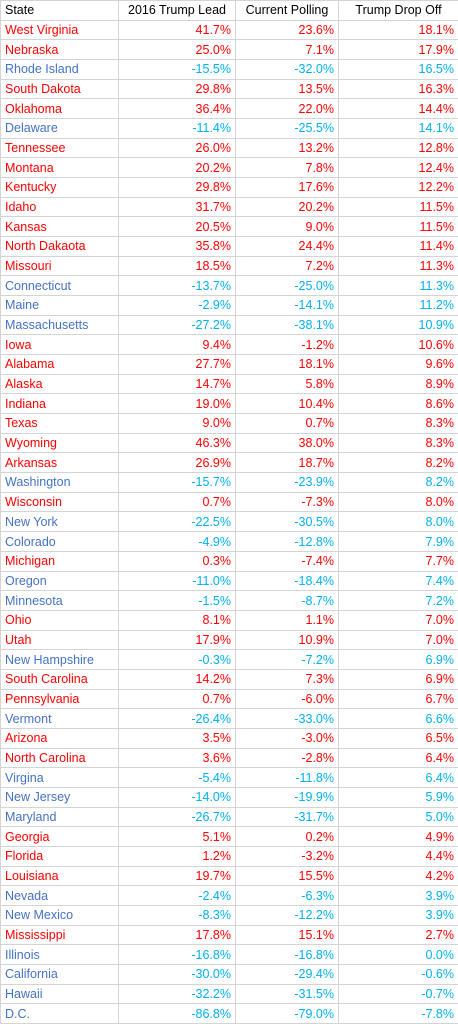  Describe the element at coordinates (287, 404) in the screenshot. I see `value-cell: 10.4%` at that location.